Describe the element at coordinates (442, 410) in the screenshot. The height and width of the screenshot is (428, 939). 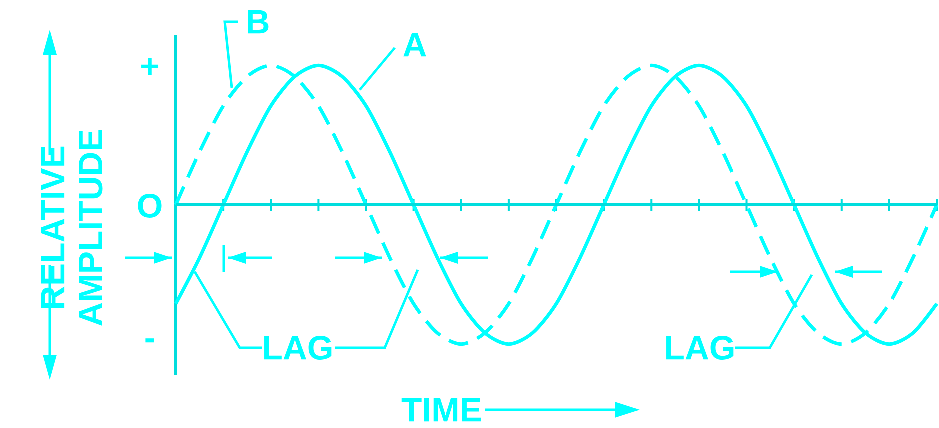
I see `x-axis-title: TIME` at that location.